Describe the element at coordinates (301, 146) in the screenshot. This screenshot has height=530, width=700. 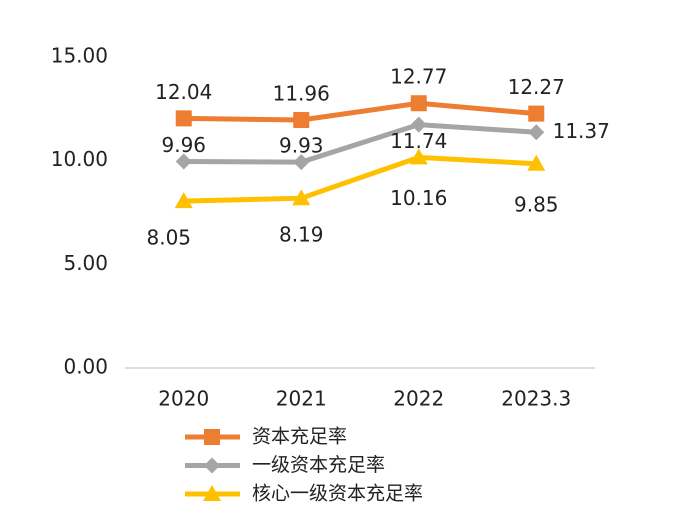
I see `data-label: 9.93` at that location.